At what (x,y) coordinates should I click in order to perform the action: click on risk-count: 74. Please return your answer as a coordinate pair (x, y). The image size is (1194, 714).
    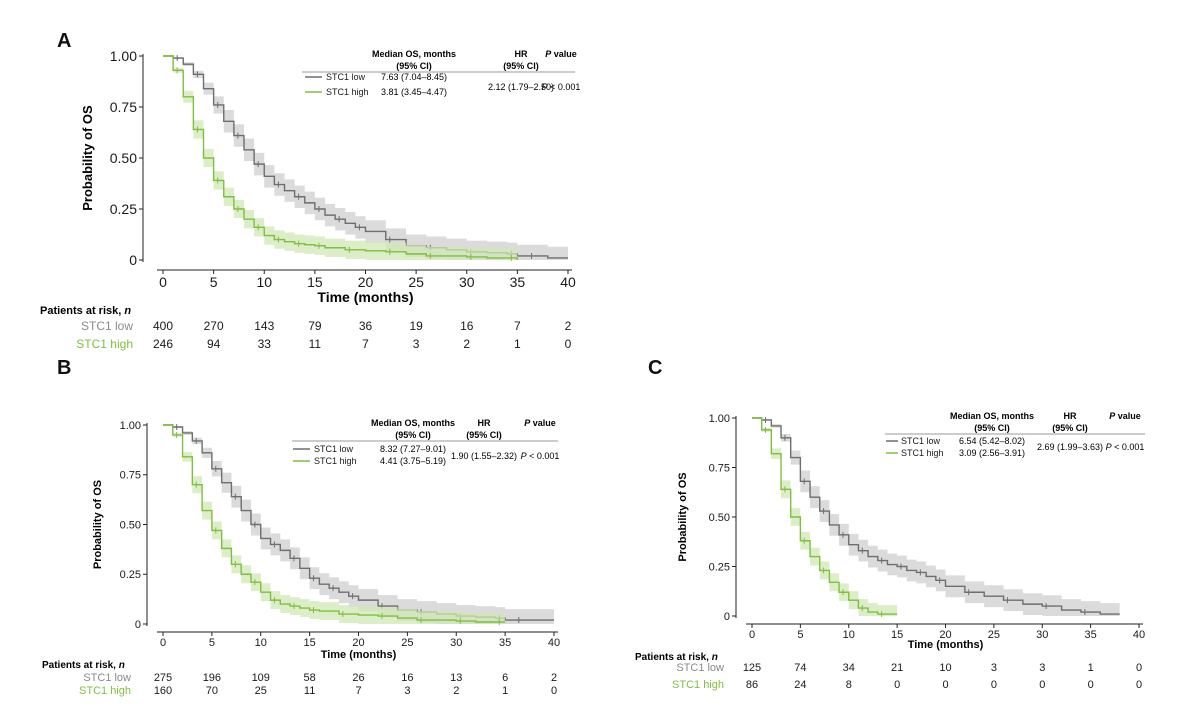
    Looking at the image, I should click on (800, 668).